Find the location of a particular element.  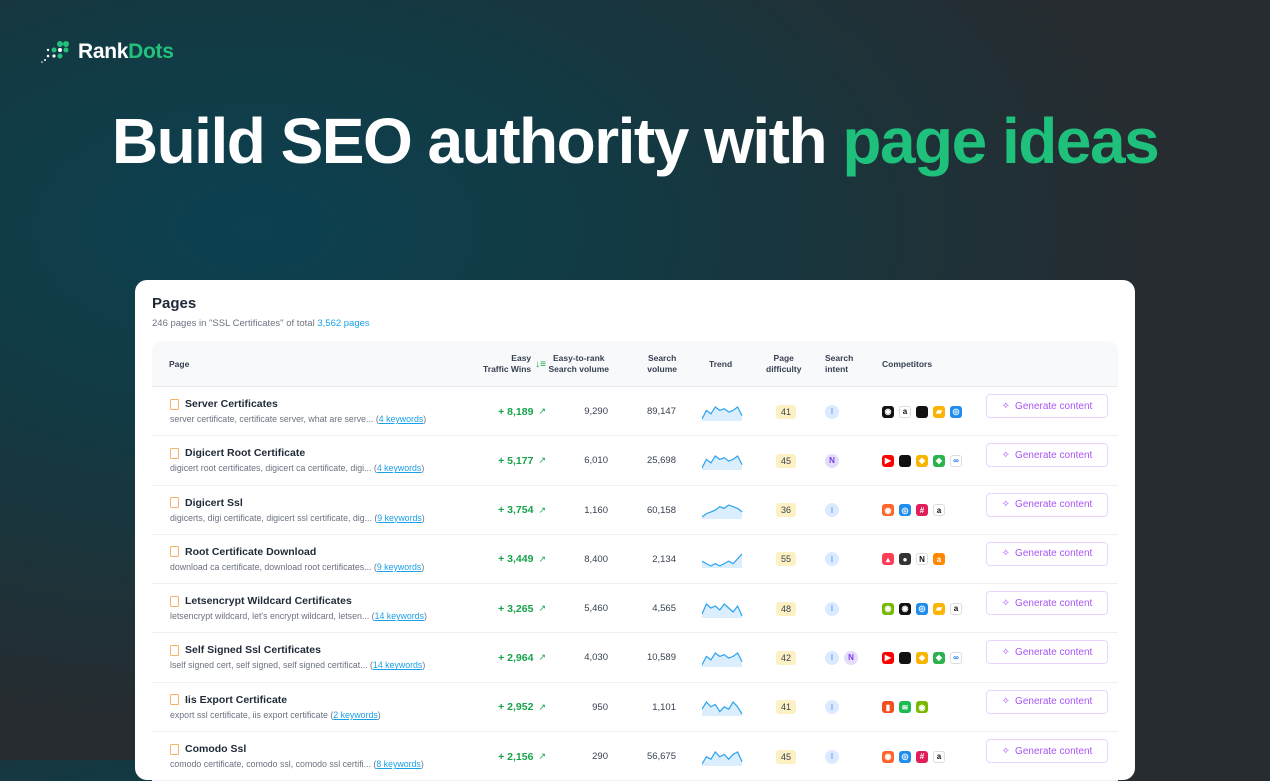

competitors: ▶ ◆ ◆ ∞ is located at coordinates (924, 657).